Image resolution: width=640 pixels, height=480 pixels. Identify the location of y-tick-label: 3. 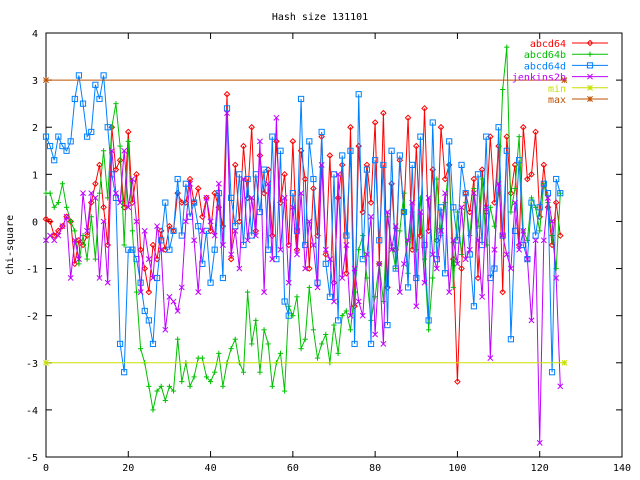
(35, 81).